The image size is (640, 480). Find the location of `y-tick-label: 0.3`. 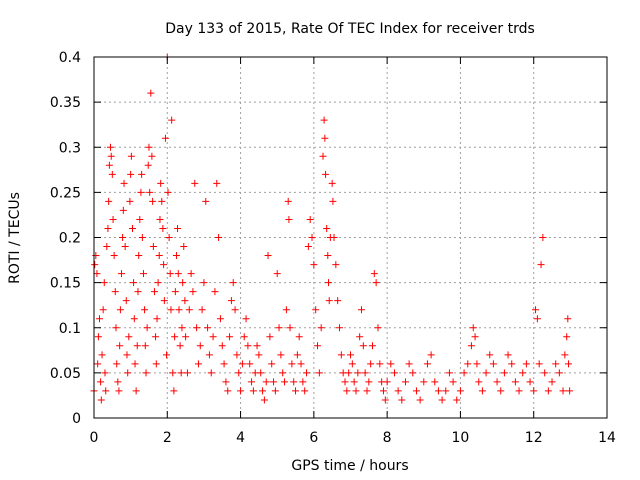

y-tick-label: 0.3 is located at coordinates (70, 148).